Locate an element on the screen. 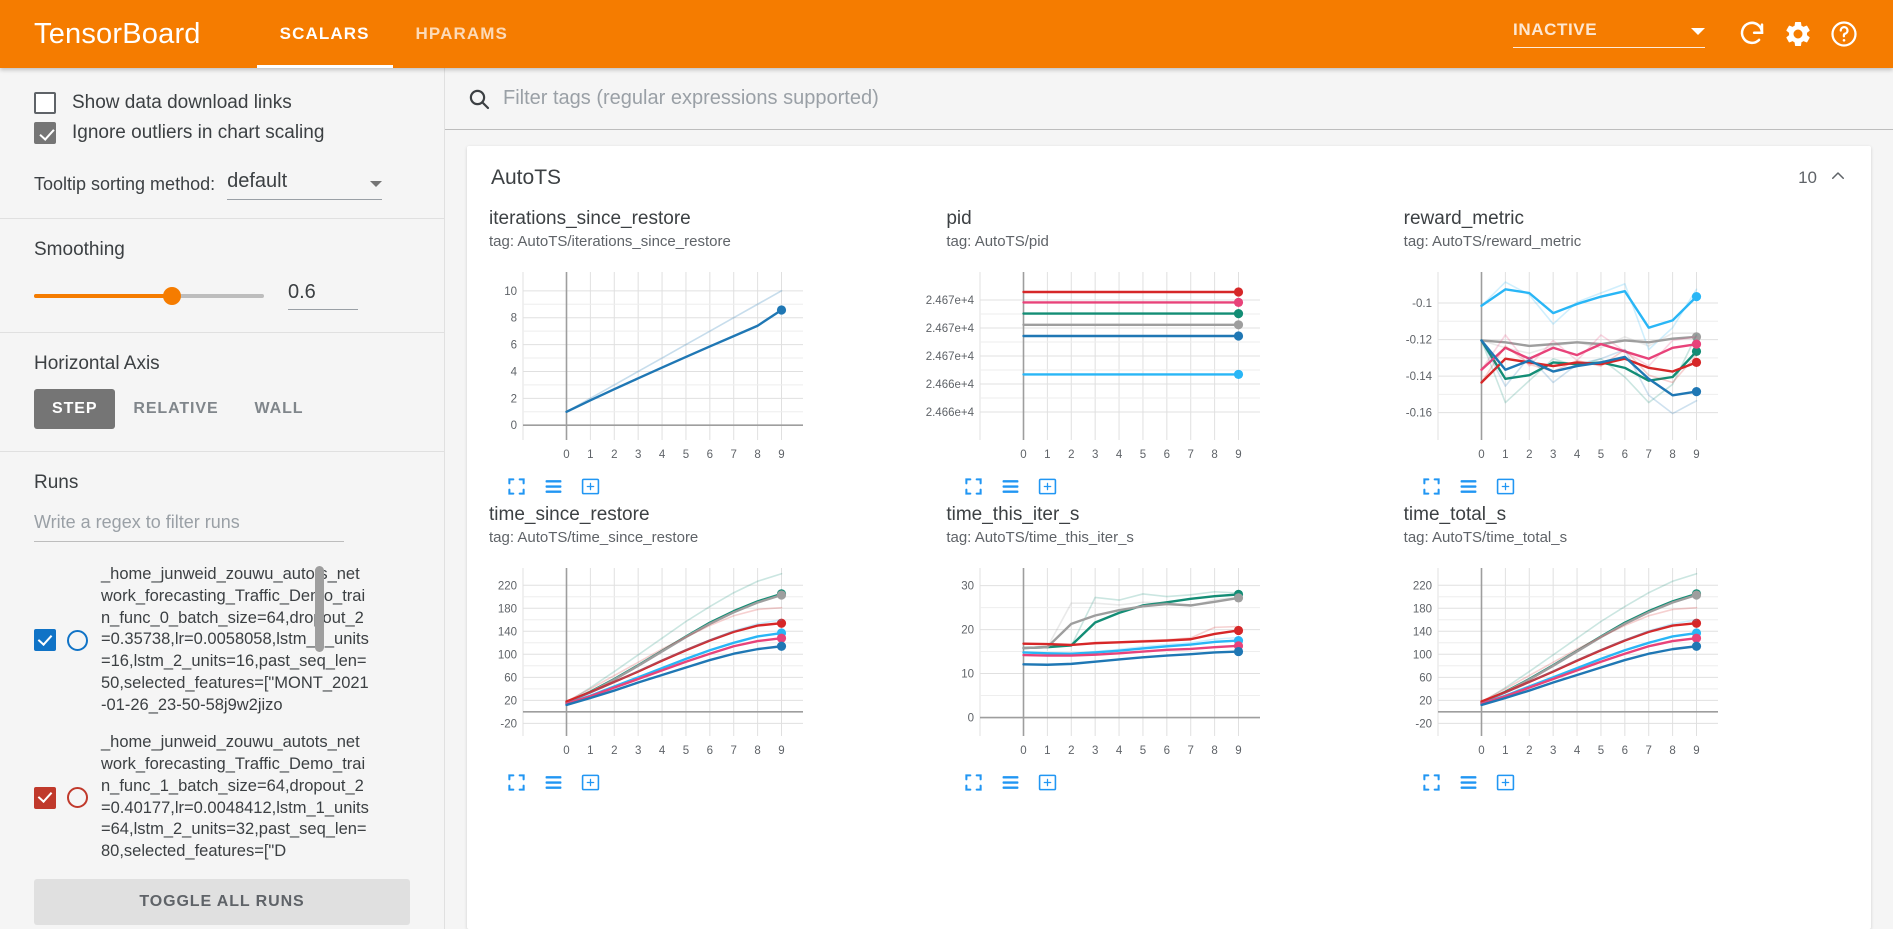 The image size is (1893, 929). axis-step-button: STEP is located at coordinates (75, 409).